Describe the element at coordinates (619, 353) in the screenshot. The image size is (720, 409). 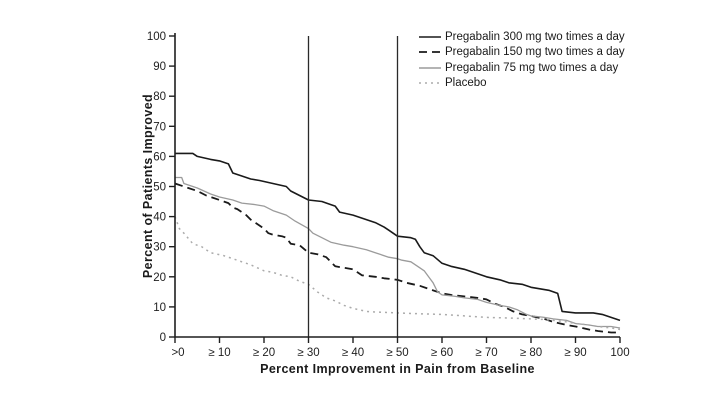
I see `x-tick-label: 100` at that location.